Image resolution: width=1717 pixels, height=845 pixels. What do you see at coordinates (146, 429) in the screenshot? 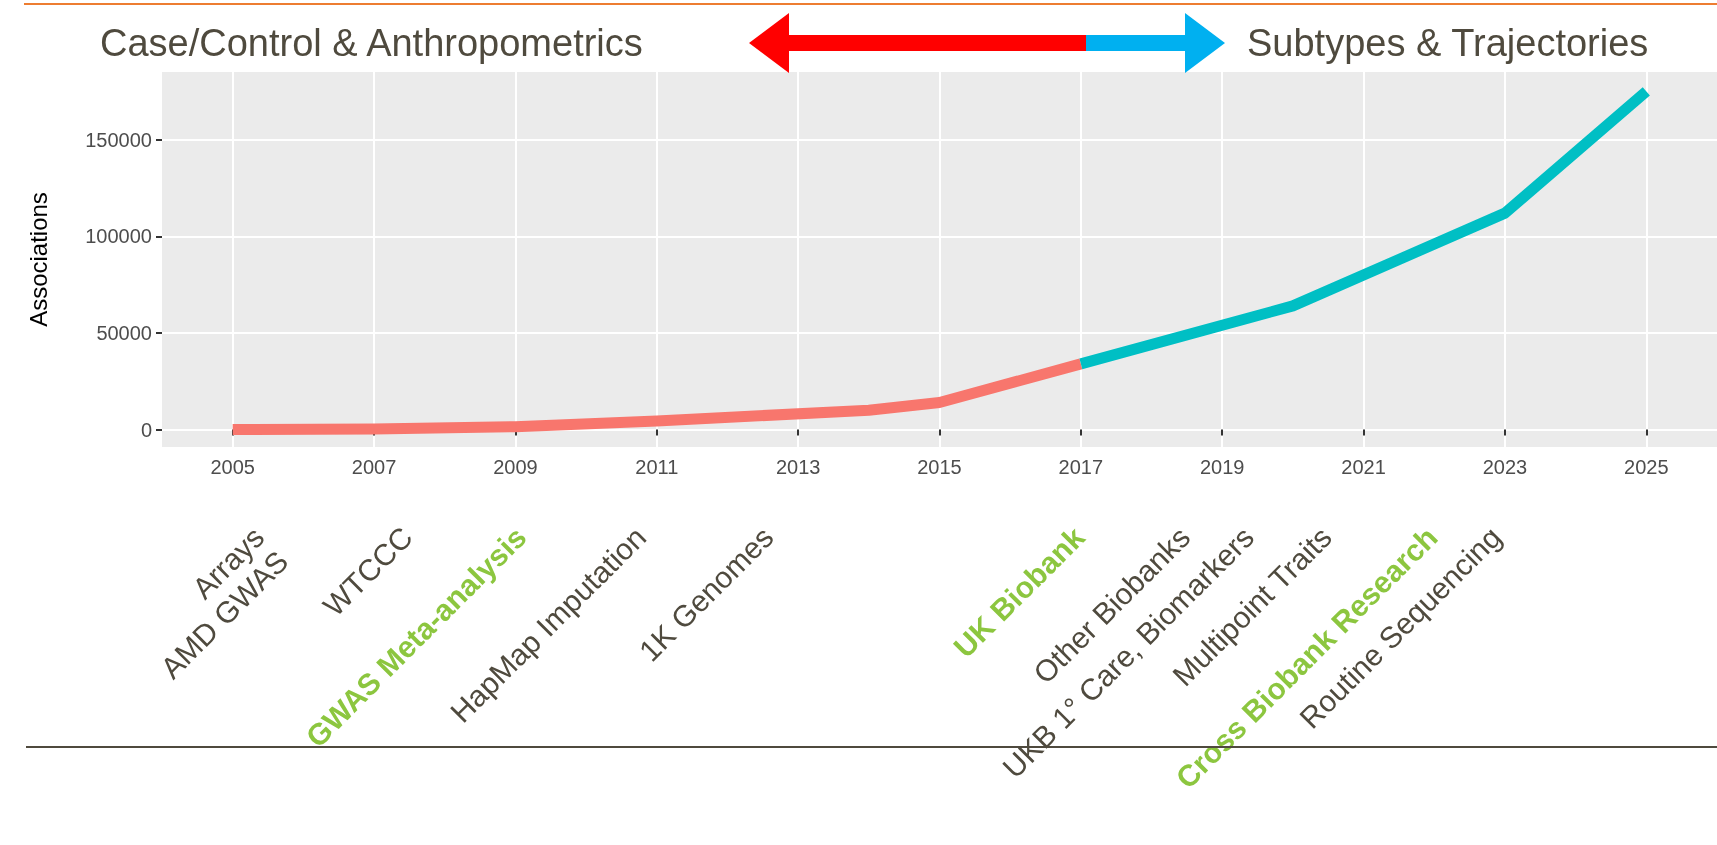
I see `y-tick-label: 0` at bounding box center [146, 429].